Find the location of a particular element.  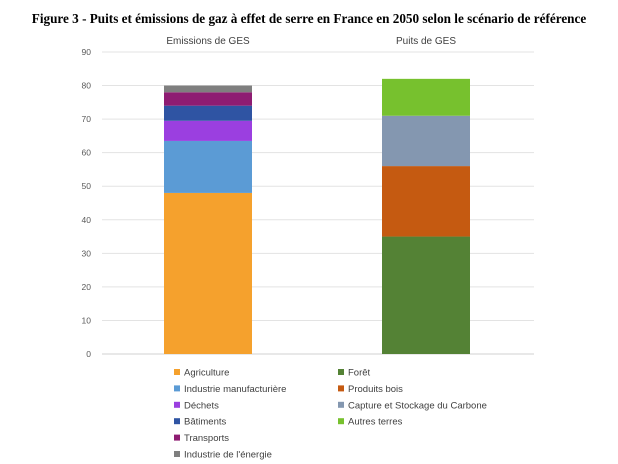

legend-label: Déchets is located at coordinates (201, 405).